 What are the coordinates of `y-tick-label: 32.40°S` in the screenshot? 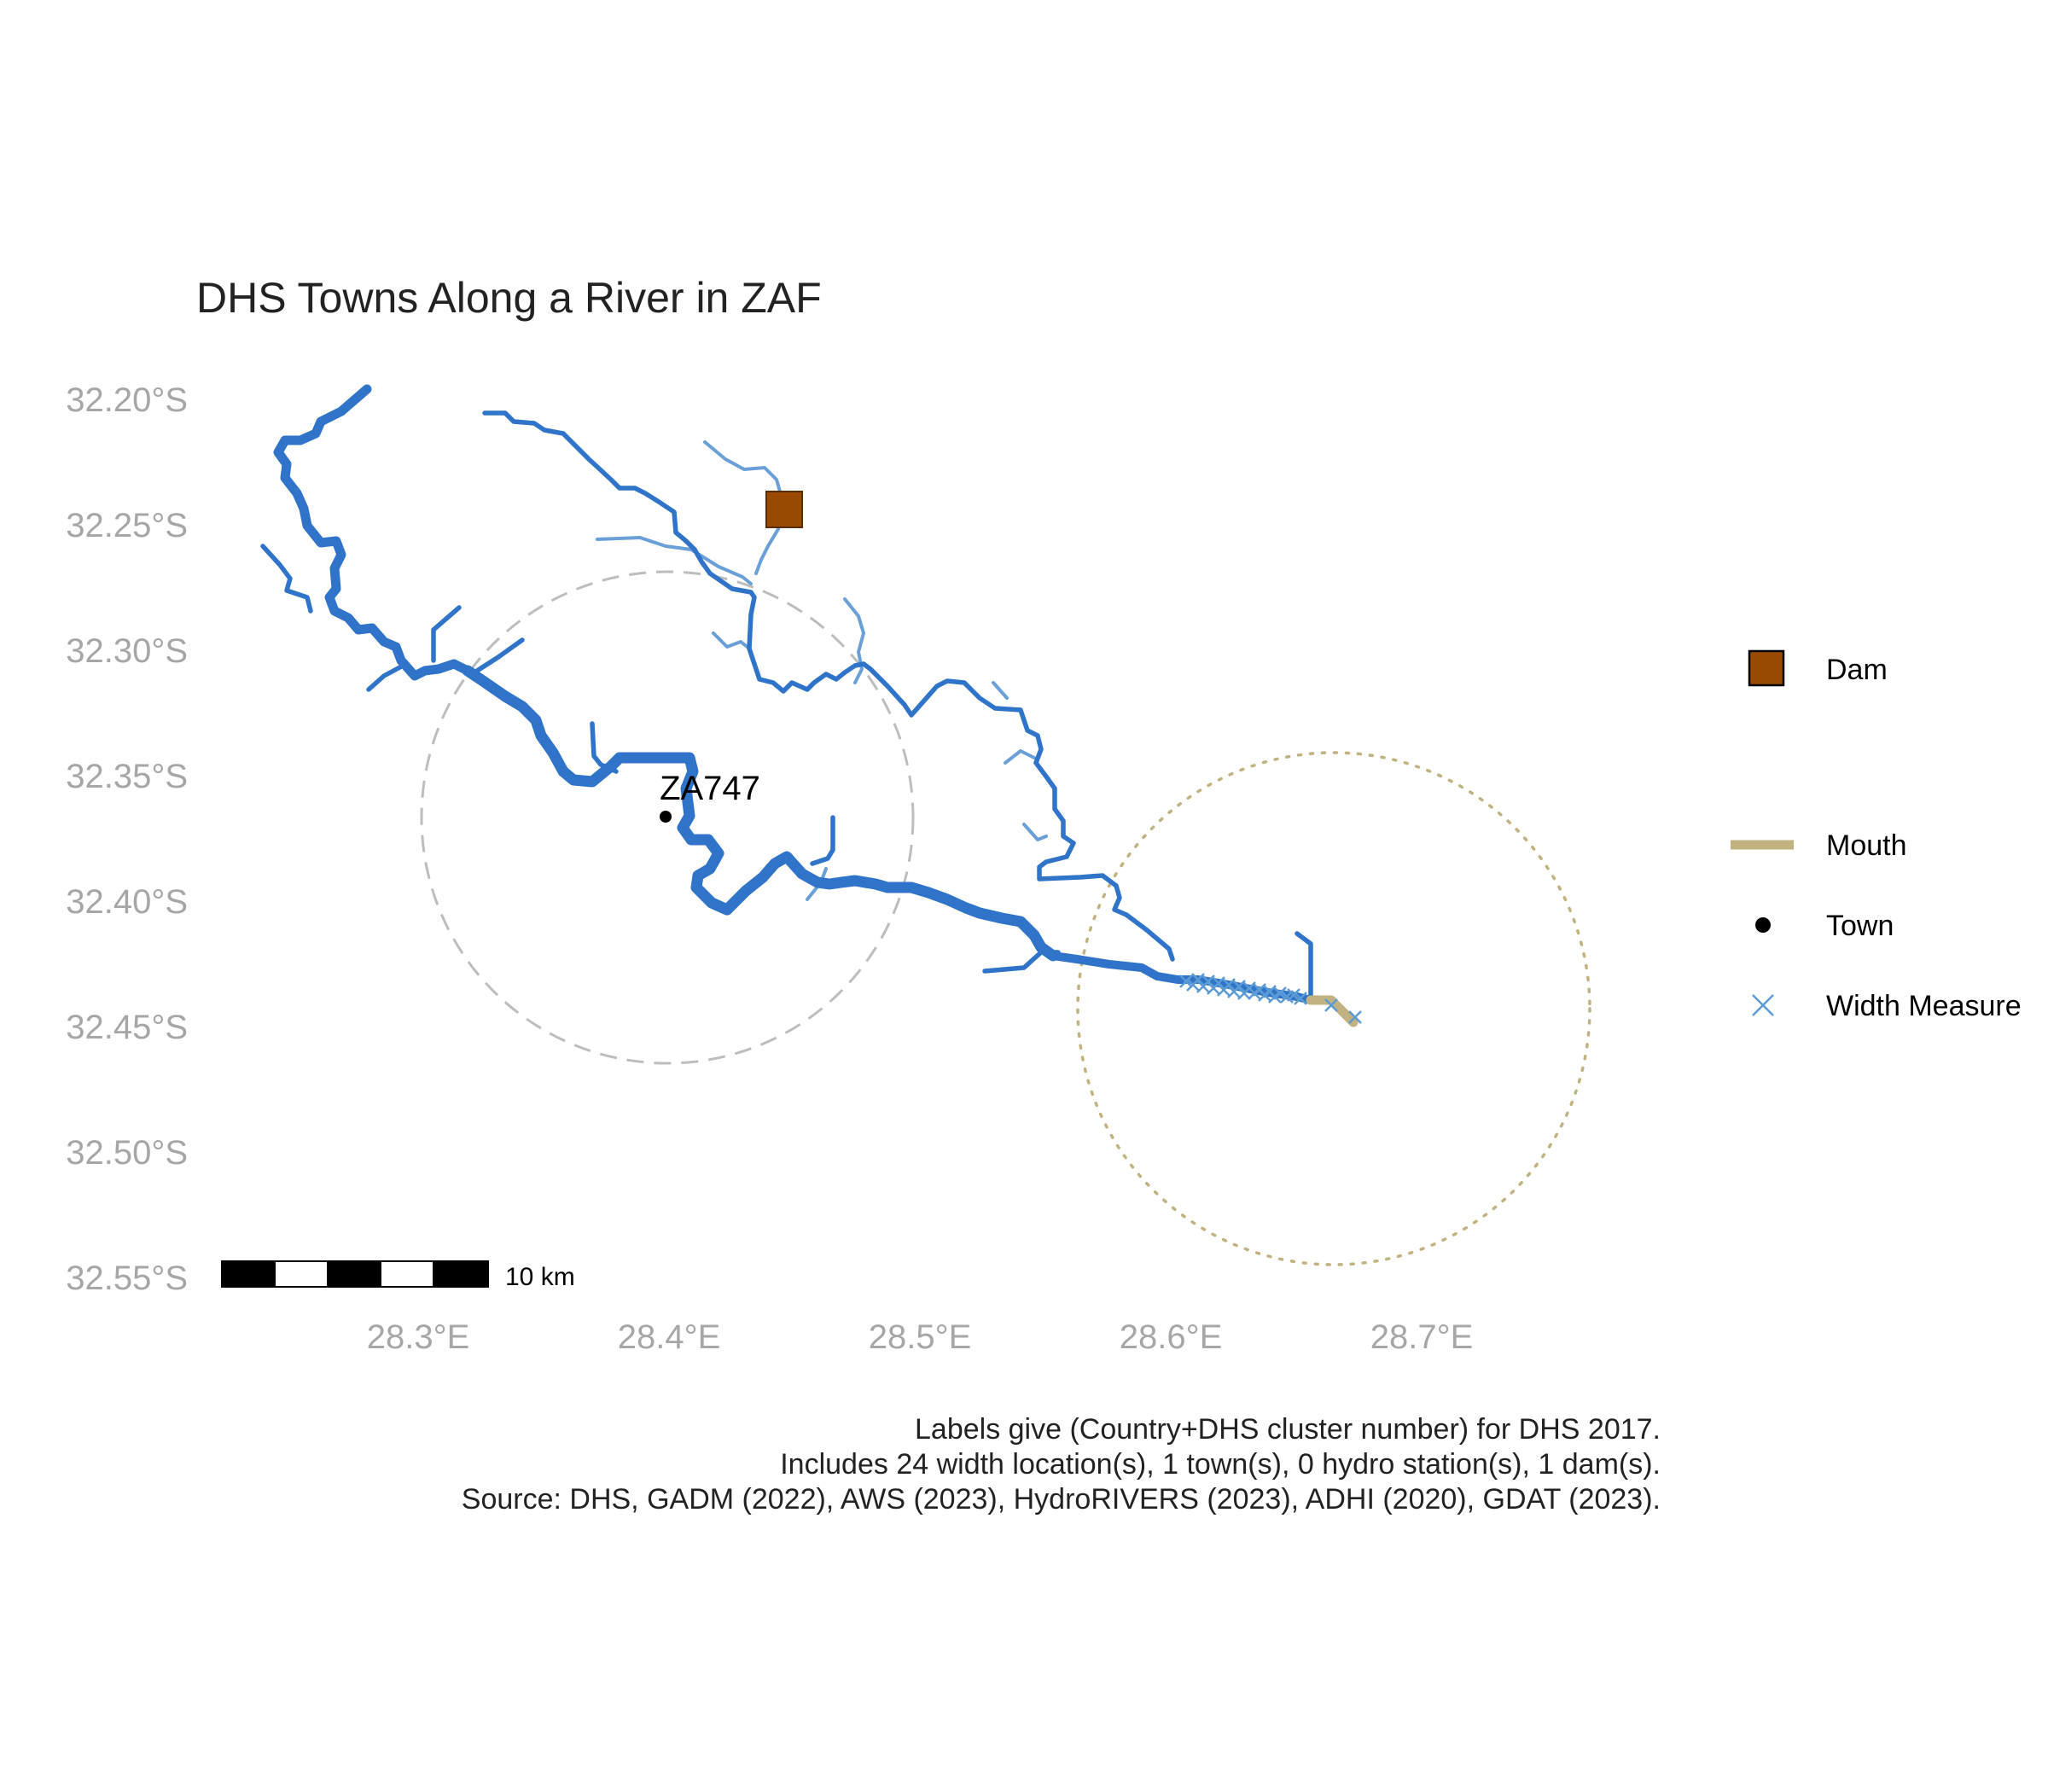 It's located at (127, 902).